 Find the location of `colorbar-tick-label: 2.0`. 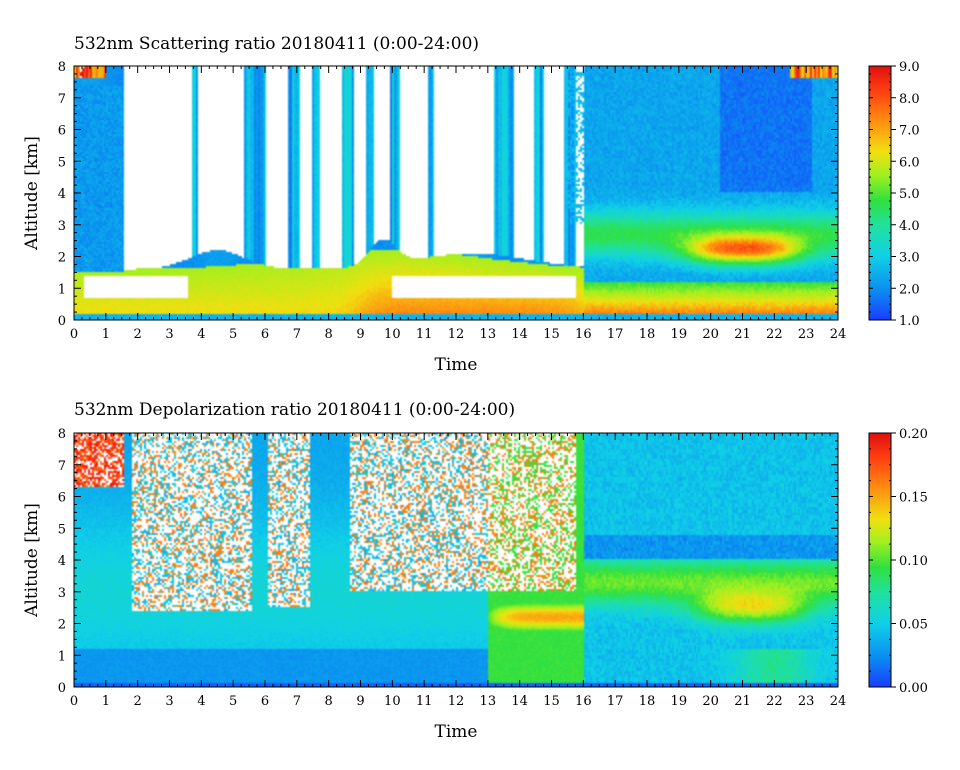

colorbar-tick-label: 2.0 is located at coordinates (909, 289).